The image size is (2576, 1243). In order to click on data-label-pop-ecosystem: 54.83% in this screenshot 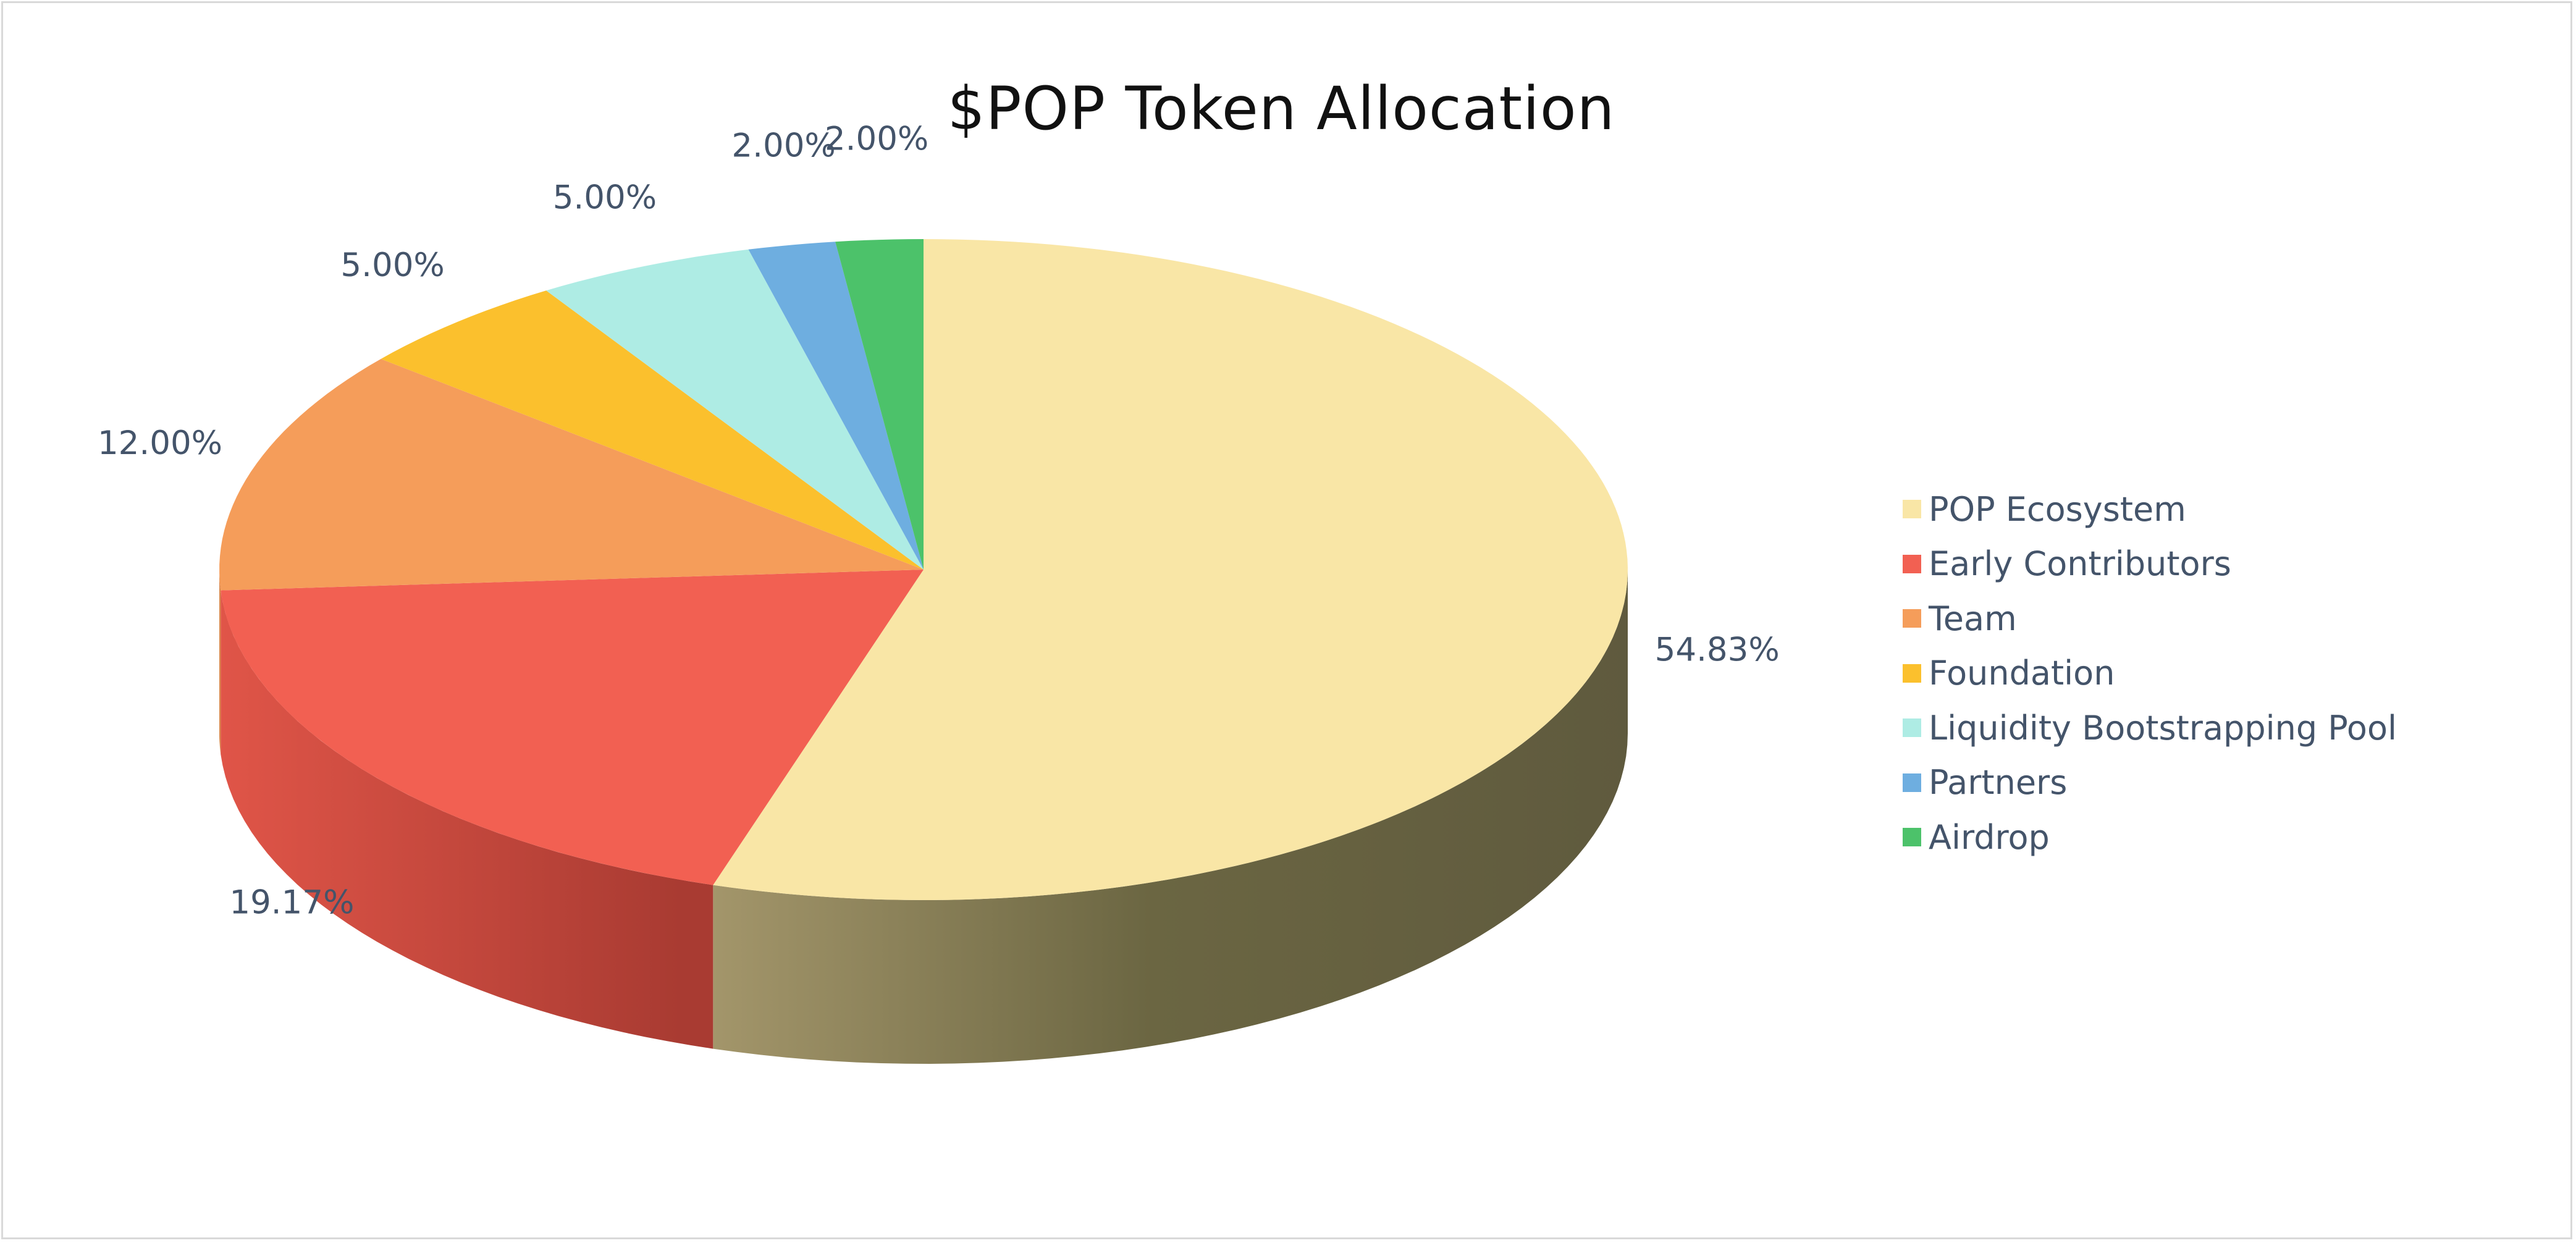, I will do `click(1717, 650)`.